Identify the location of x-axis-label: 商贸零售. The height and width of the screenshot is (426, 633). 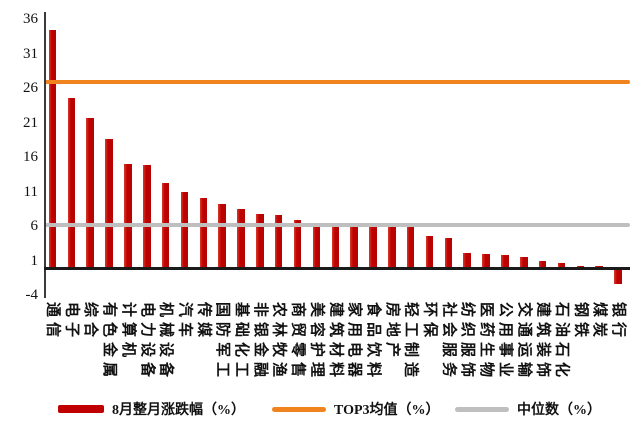
(297, 342).